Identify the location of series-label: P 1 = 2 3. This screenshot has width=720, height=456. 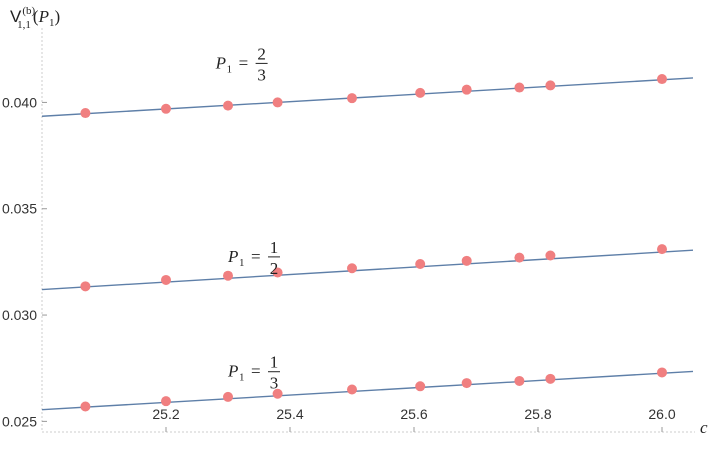
(241, 64).